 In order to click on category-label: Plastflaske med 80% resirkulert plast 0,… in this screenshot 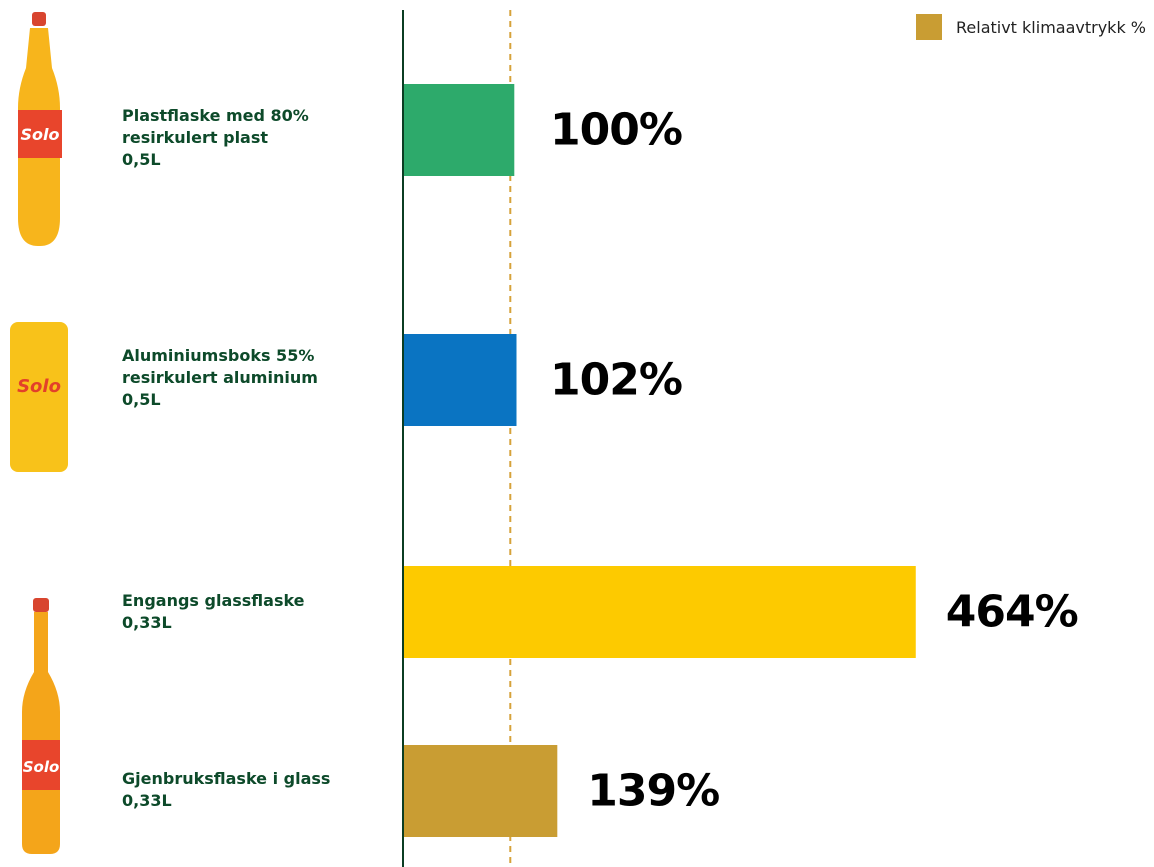, I will do `click(215, 137)`.